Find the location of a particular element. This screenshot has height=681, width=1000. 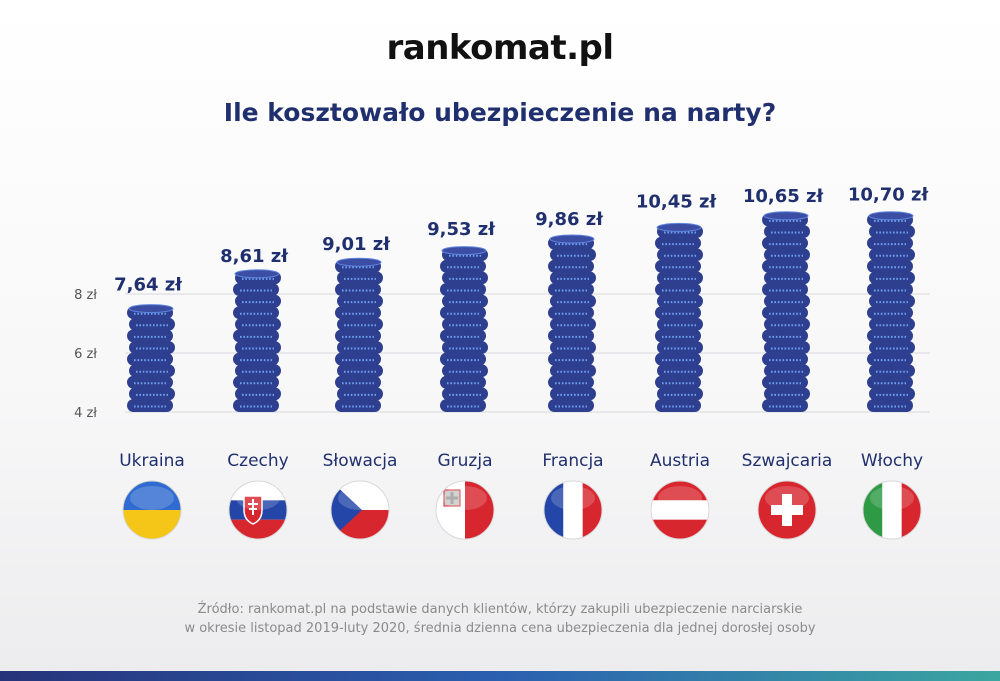

value-label: 9,86 zł is located at coordinates (569, 219).